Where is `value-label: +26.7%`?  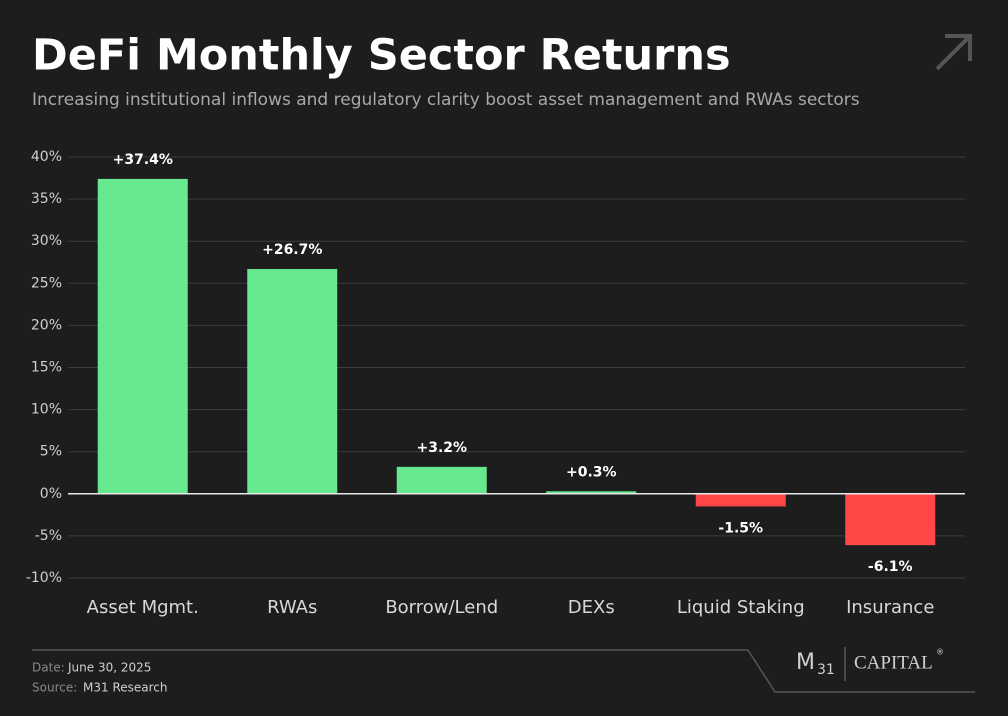
value-label: +26.7% is located at coordinates (292, 250).